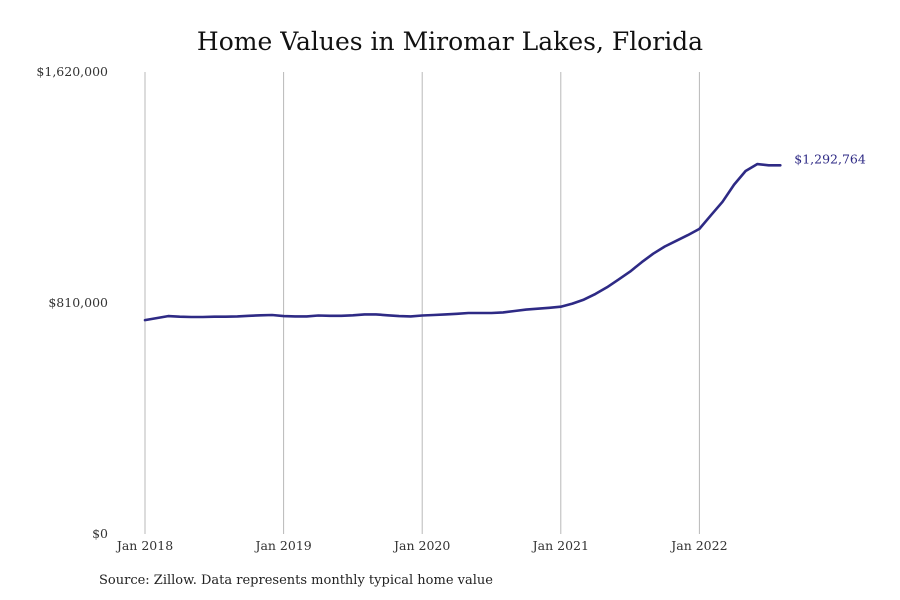 The image size is (900, 600). Describe the element at coordinates (100, 533) in the screenshot. I see `y-tick-label: $0` at that location.